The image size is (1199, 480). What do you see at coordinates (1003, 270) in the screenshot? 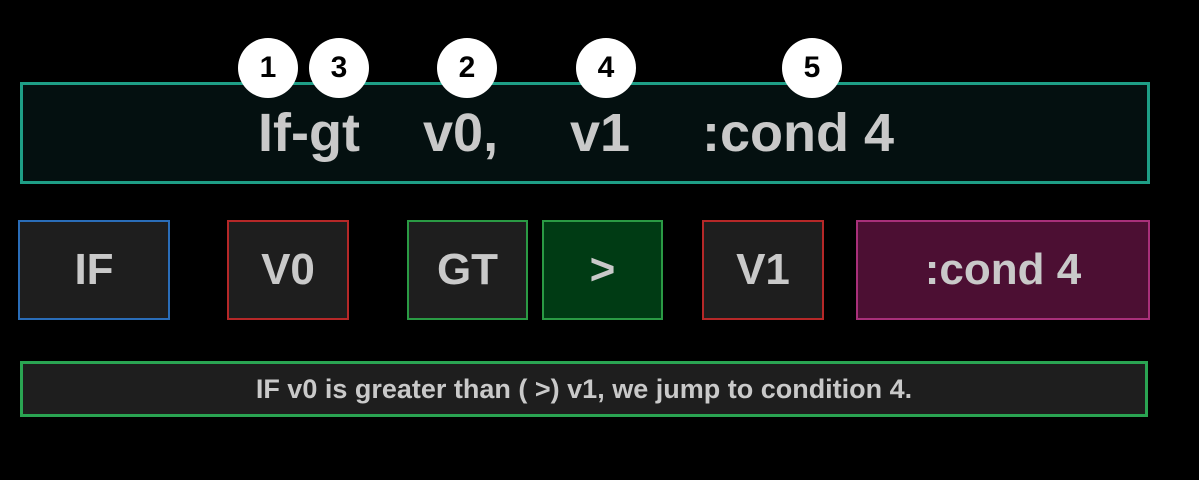
I see `tile-cond: :cond 4` at bounding box center [1003, 270].